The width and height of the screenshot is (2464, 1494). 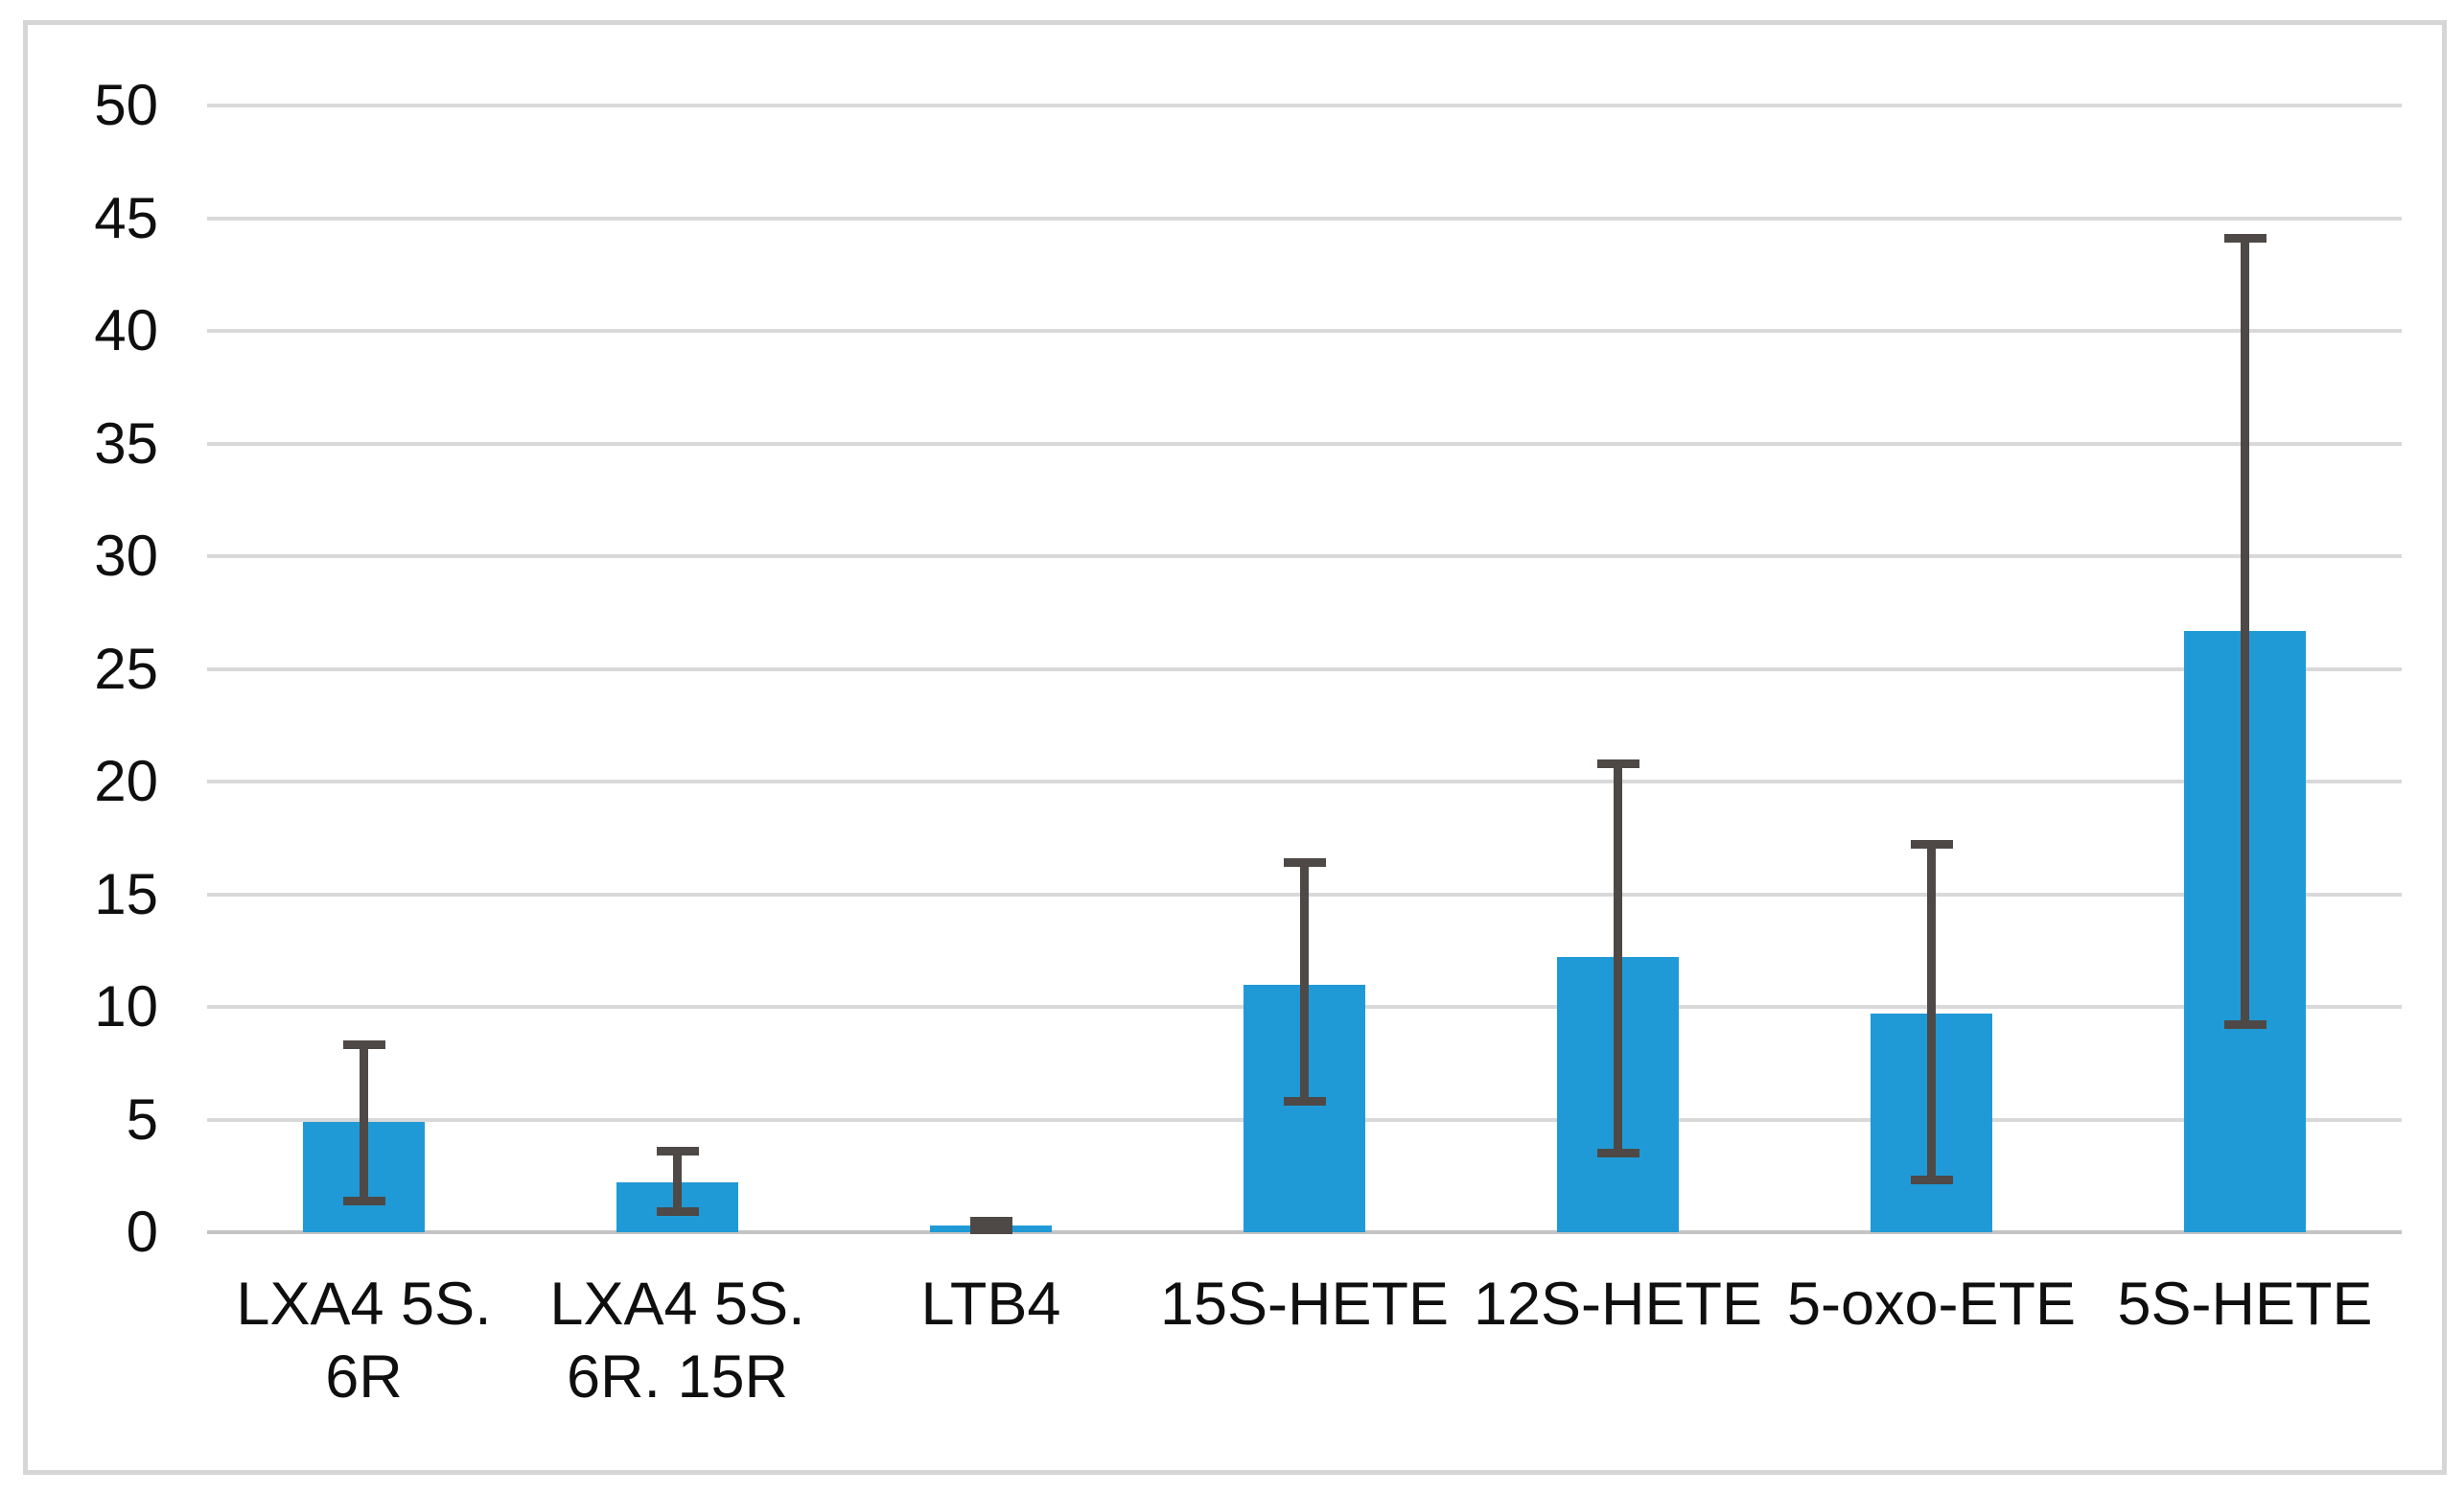 What do you see at coordinates (142, 1119) in the screenshot?
I see `y-tick-label: 5` at bounding box center [142, 1119].